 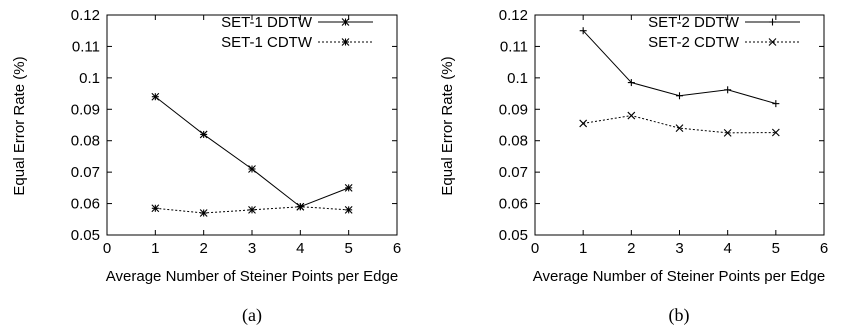 What do you see at coordinates (267, 22) in the screenshot?
I see `chart-a-legend-label: SET-1 DDTW` at bounding box center [267, 22].